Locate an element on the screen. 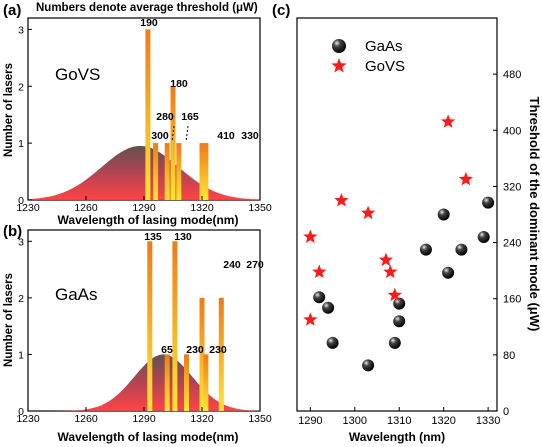  threshold-label-a-2: 180 is located at coordinates (179, 84).